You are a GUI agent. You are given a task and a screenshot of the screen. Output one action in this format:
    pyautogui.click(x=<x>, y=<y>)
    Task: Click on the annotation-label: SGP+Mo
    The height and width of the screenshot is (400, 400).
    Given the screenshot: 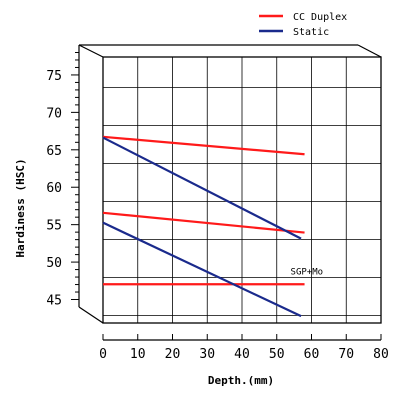 What is the action you would take?
    pyautogui.click(x=307, y=272)
    